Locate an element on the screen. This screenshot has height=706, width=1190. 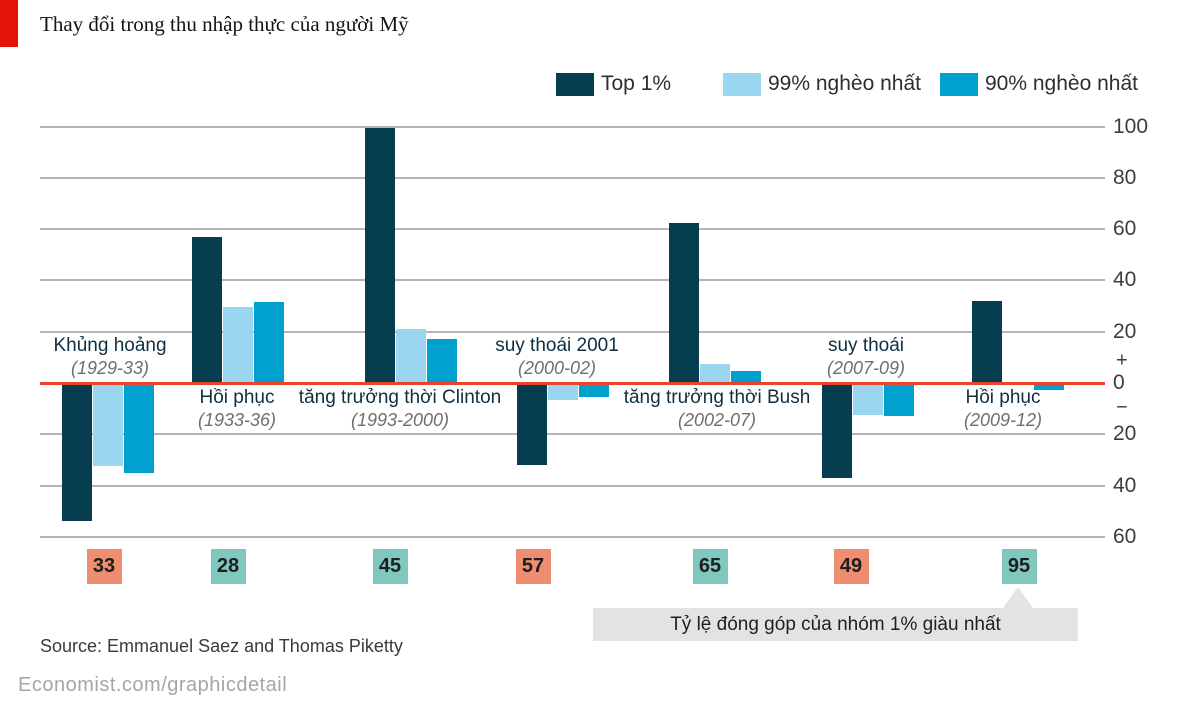
period-label: Hồi phục (2009-12) is located at coordinates (1003, 409).